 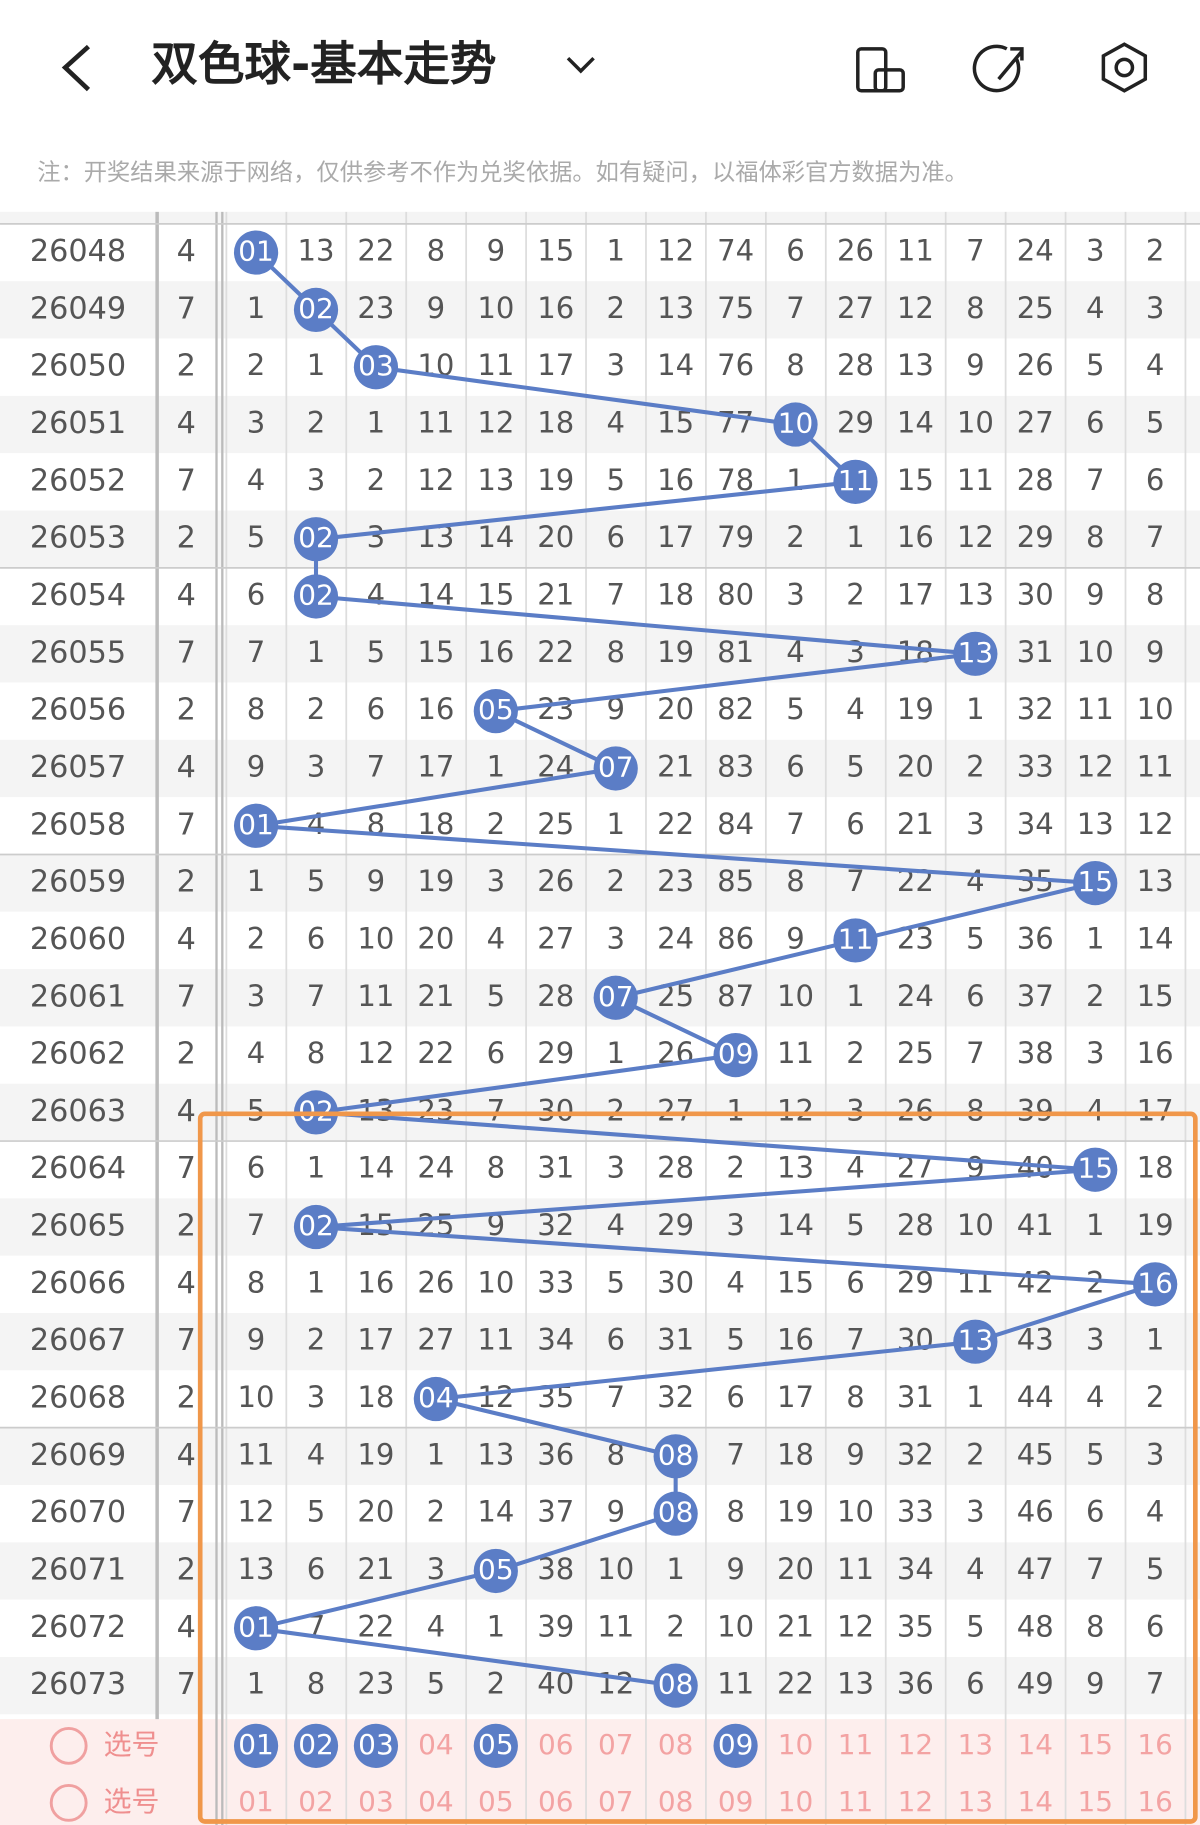 I want to click on issue: 26054, so click(x=78, y=595).